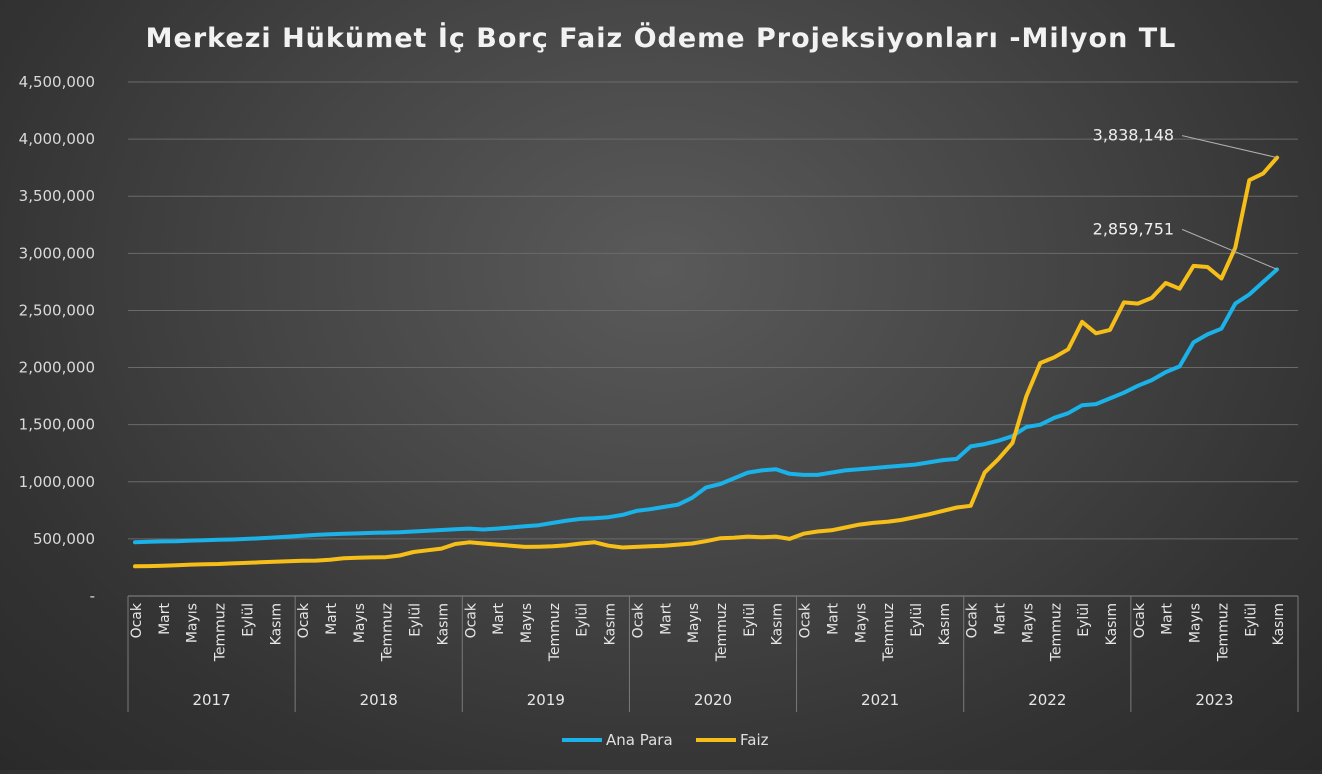 The height and width of the screenshot is (774, 1322). Describe the element at coordinates (1133, 228) in the screenshot. I see `data-label: 2,859,751` at that location.